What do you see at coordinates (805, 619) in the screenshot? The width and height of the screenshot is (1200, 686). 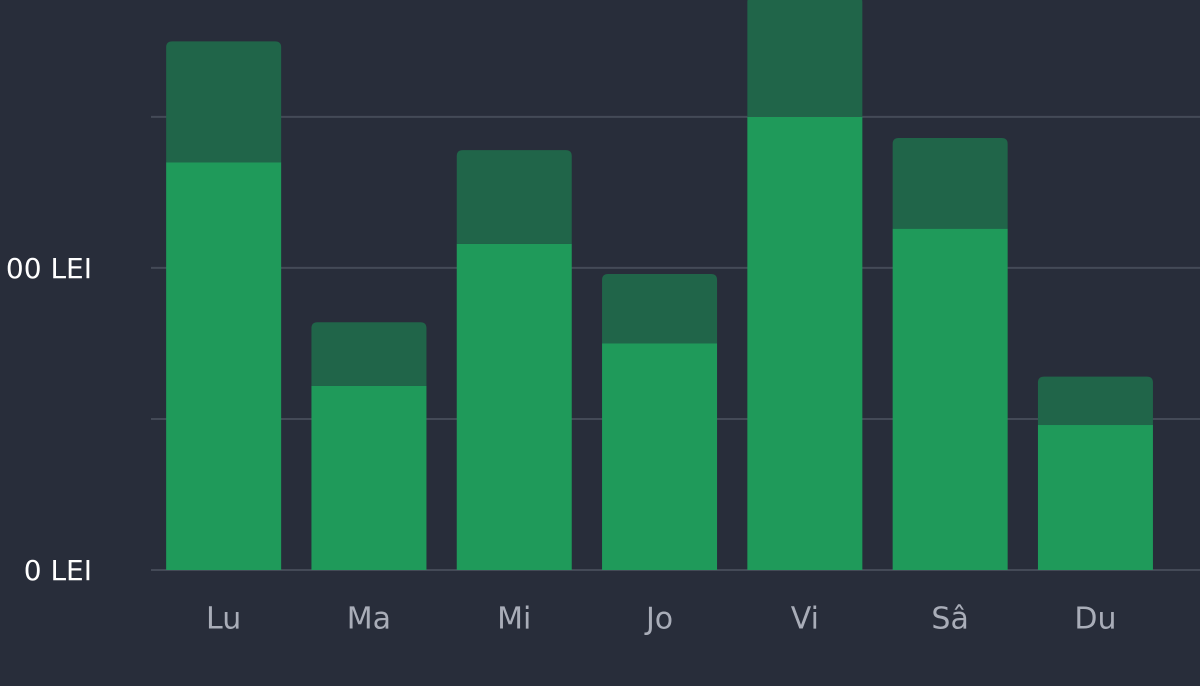 I see `x-tick-label: Vi` at bounding box center [805, 619].